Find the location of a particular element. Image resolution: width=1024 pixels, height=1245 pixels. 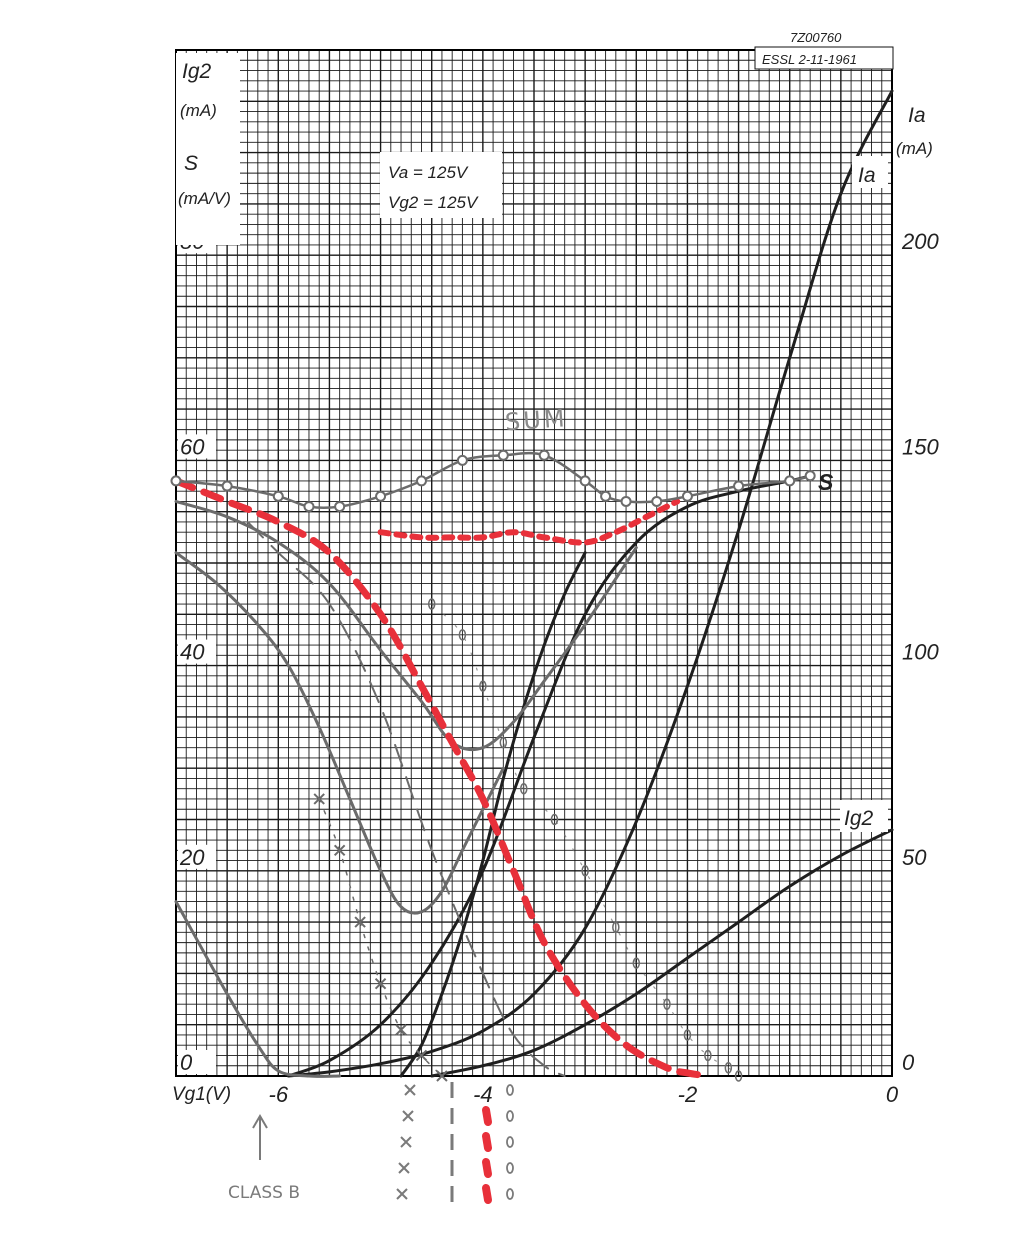

series-4-unlabeled-line is located at coordinates (258, 989).